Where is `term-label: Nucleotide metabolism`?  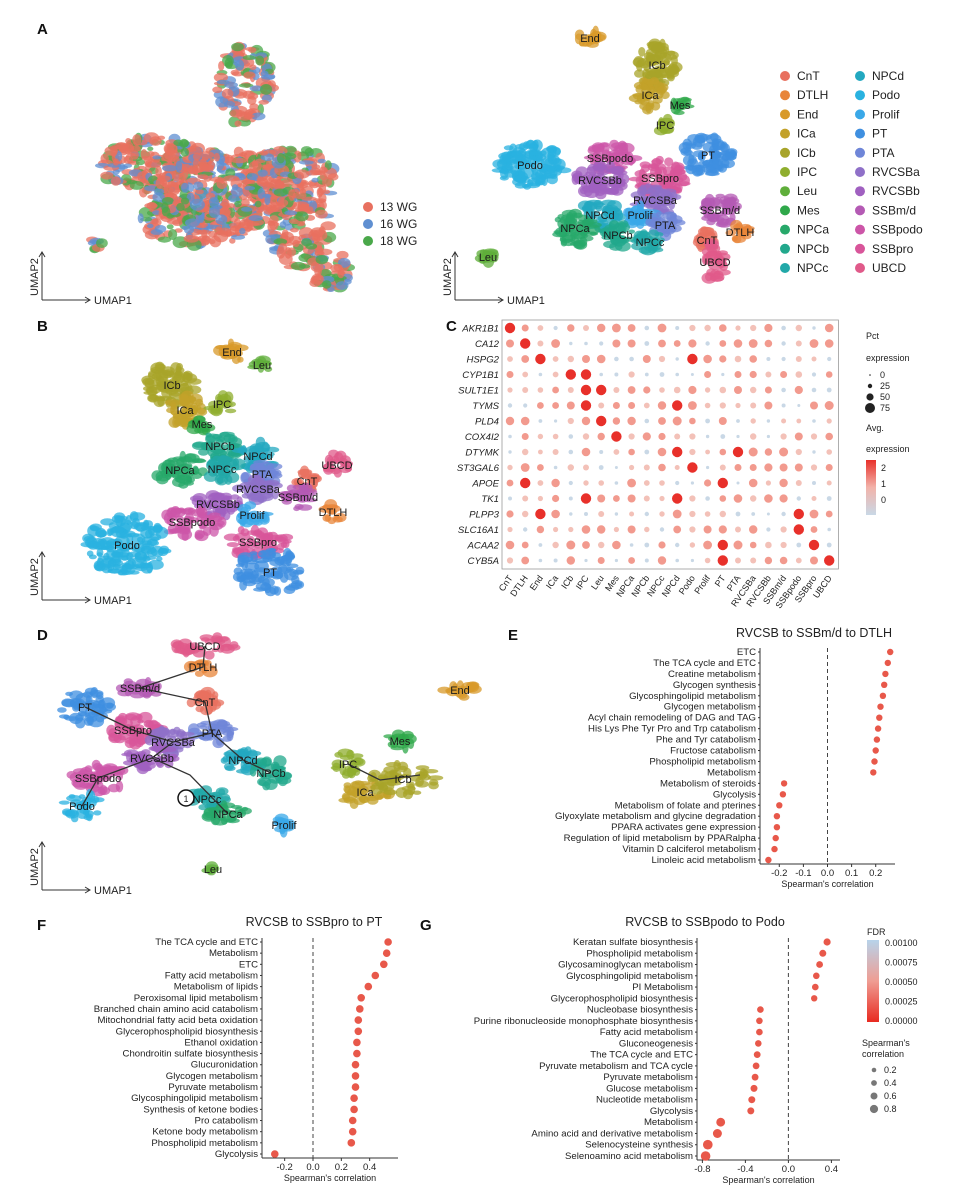
term-label: Nucleotide metabolism is located at coordinates (644, 1100).